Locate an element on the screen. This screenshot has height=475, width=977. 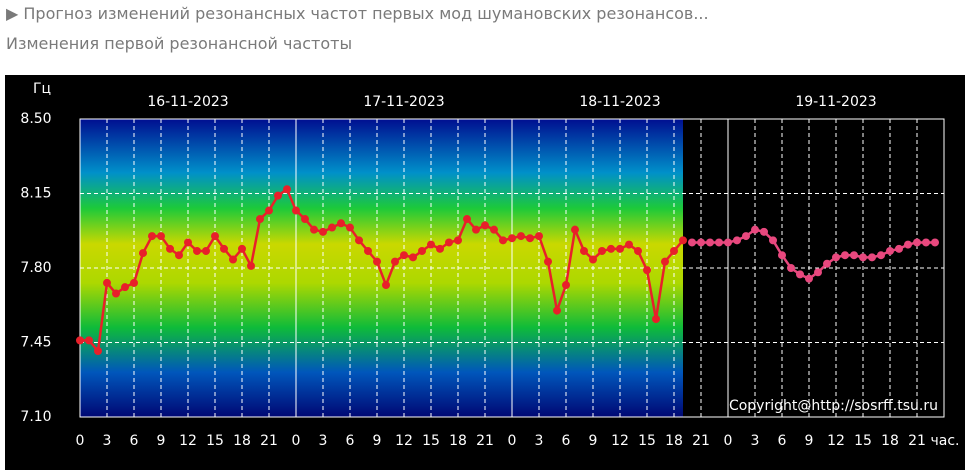
y-tick-label: 7.80 is located at coordinates (35, 268).